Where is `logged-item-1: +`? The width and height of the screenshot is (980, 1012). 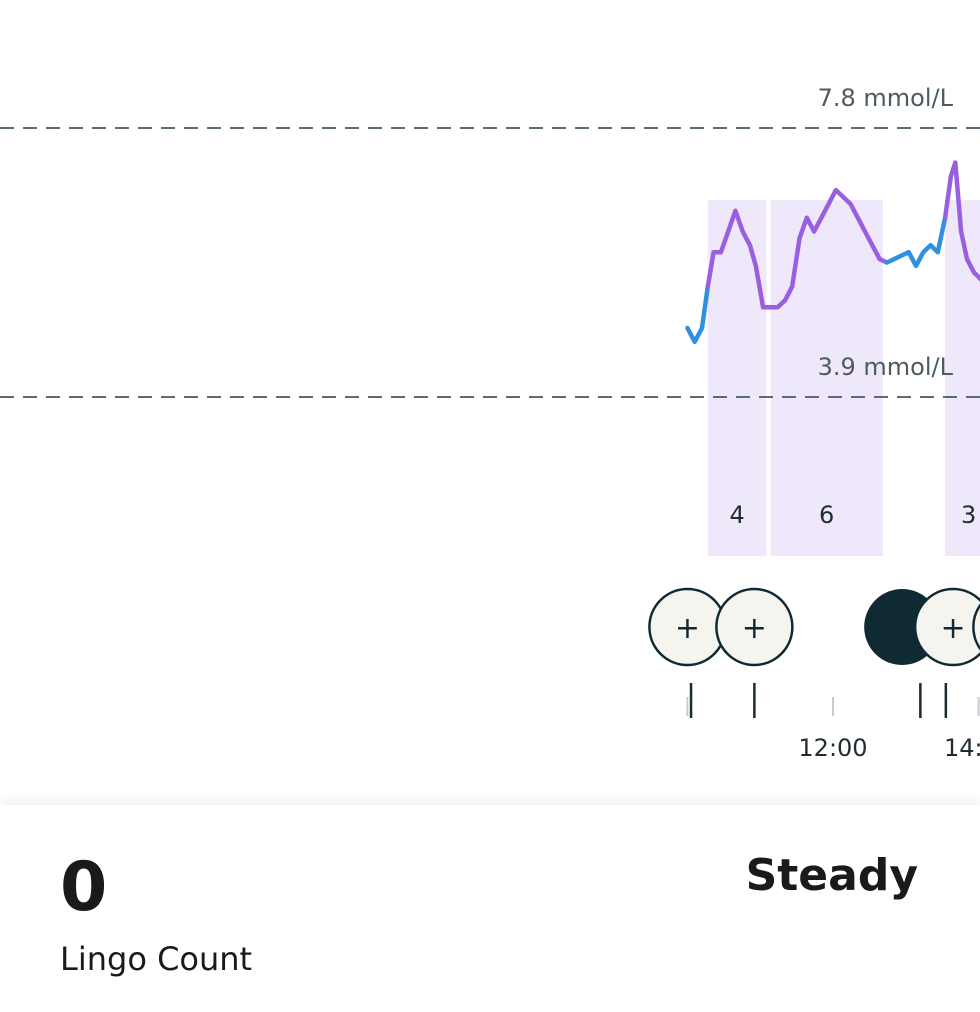
logged-item-1: + is located at coordinates (687, 627).